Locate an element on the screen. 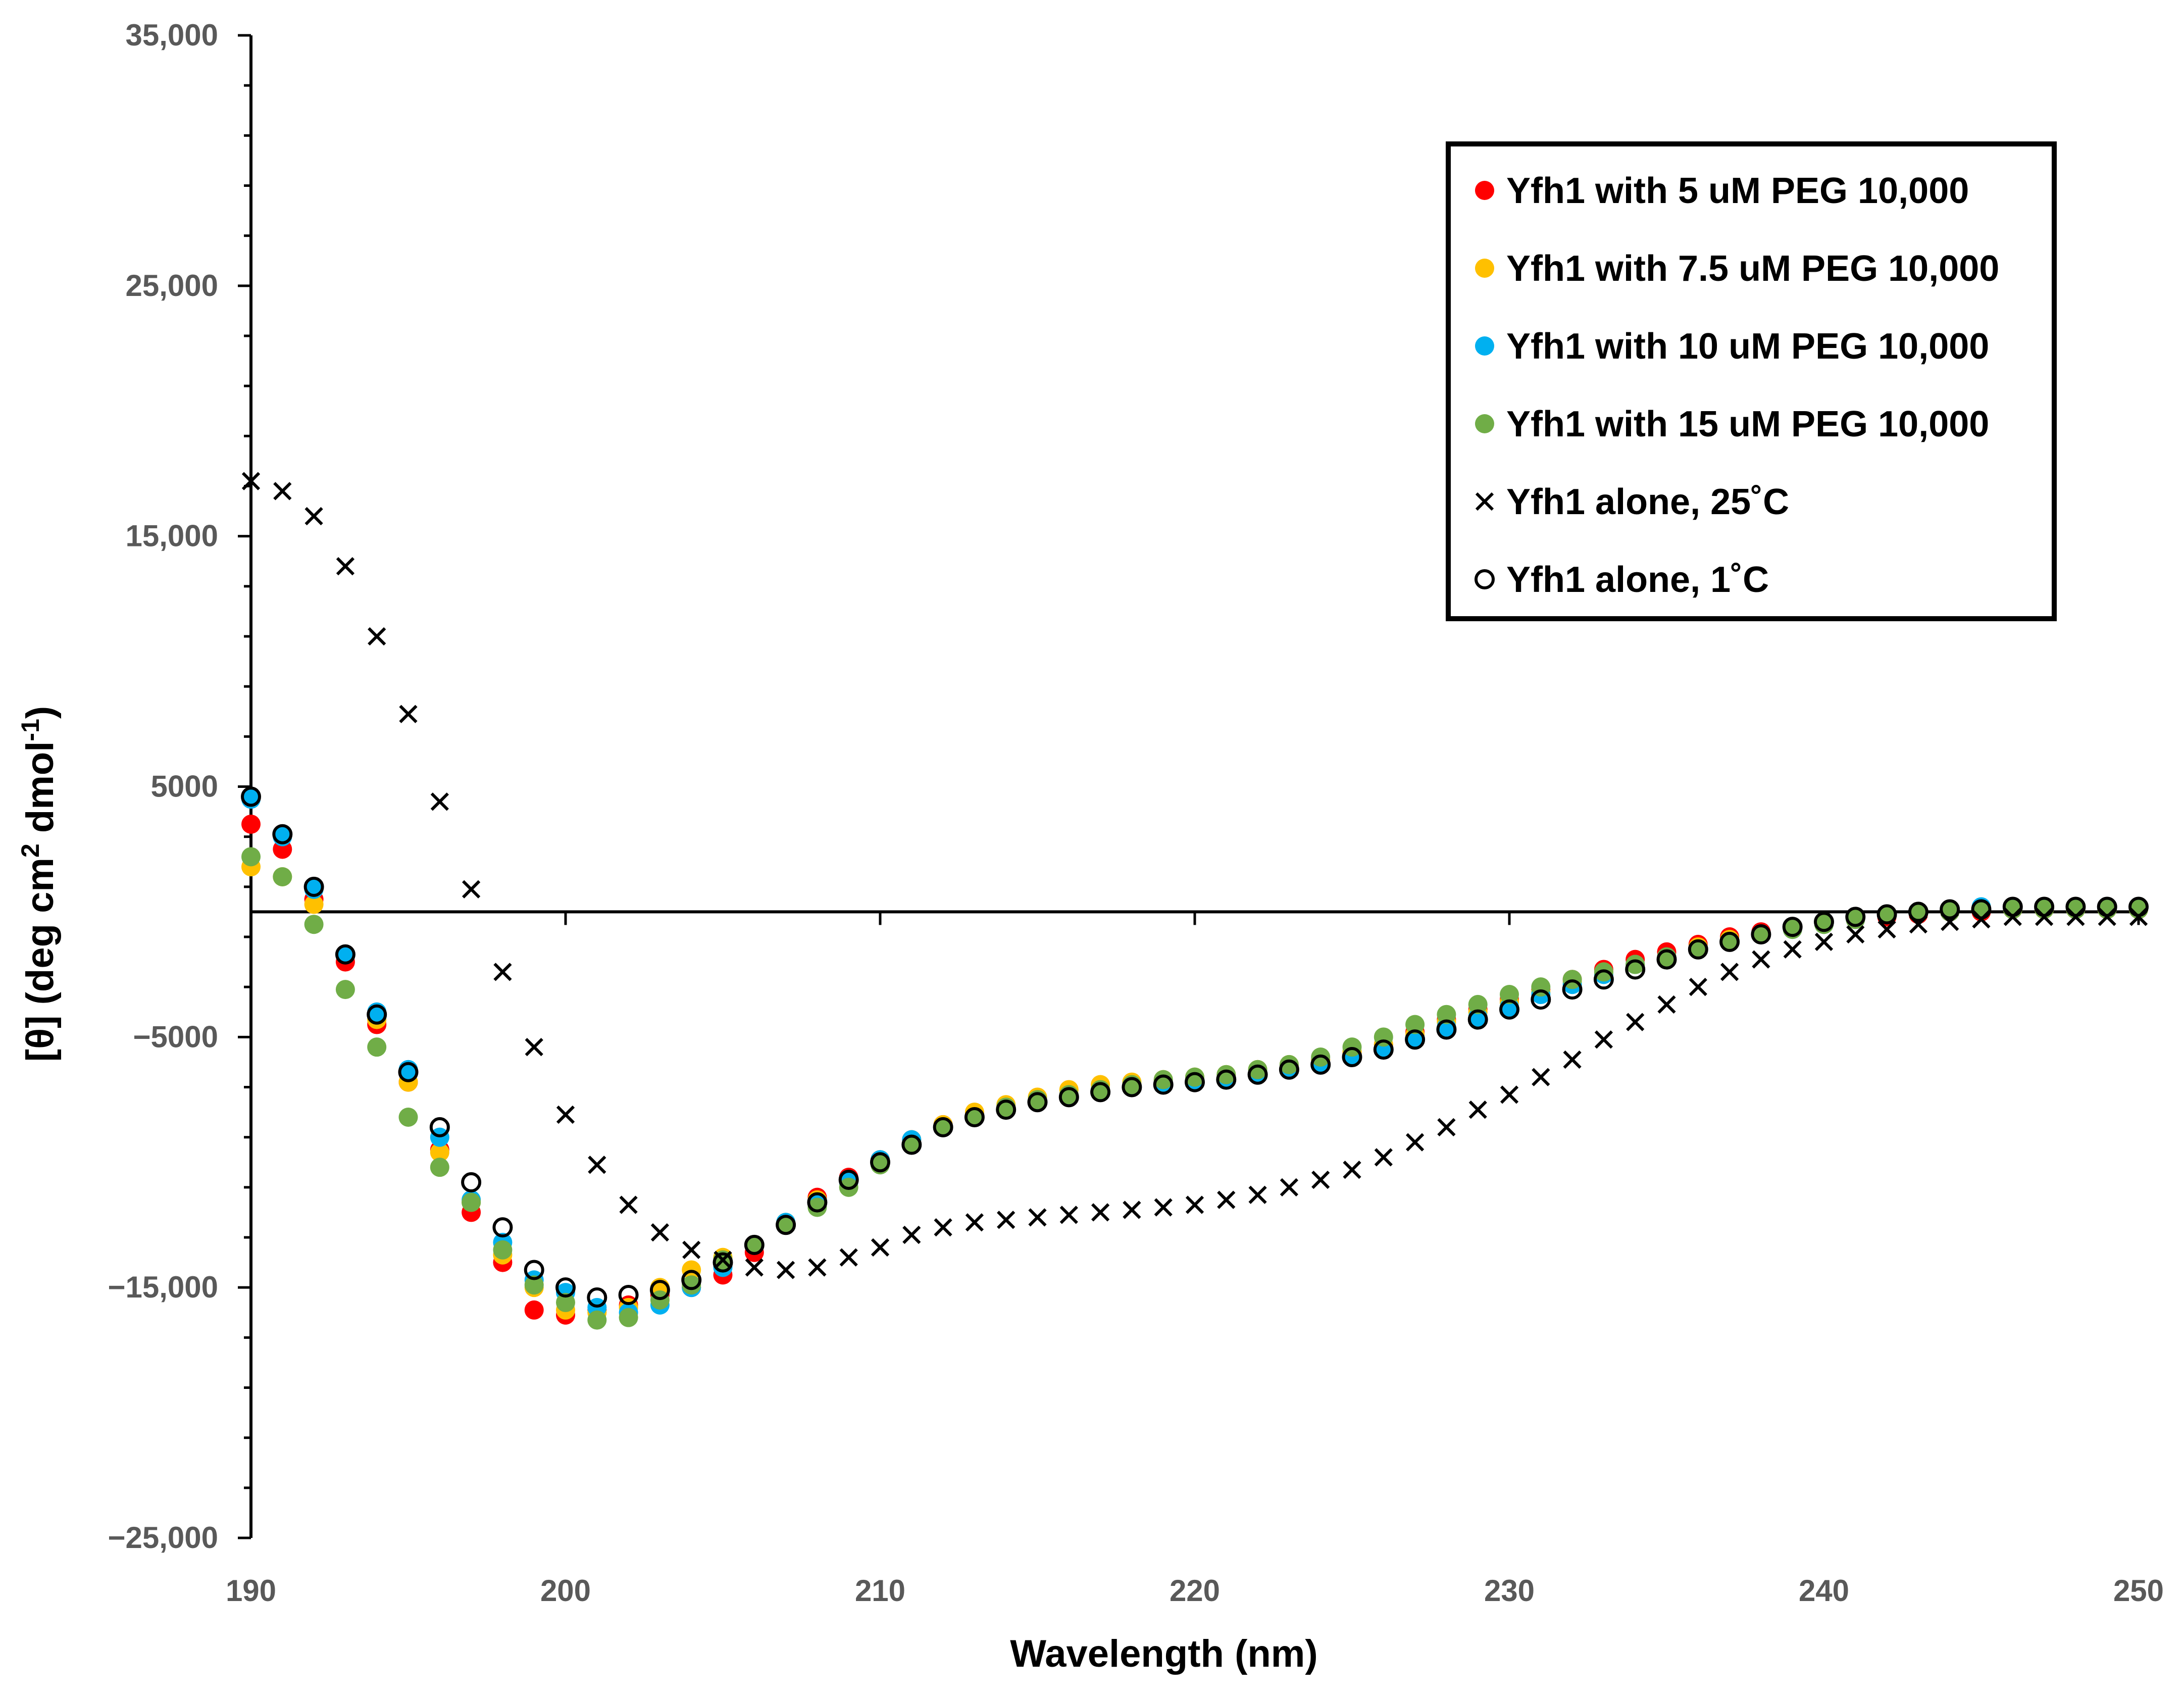 This screenshot has width=2184, height=1697. x-tick-label: 220 is located at coordinates (1195, 1591).